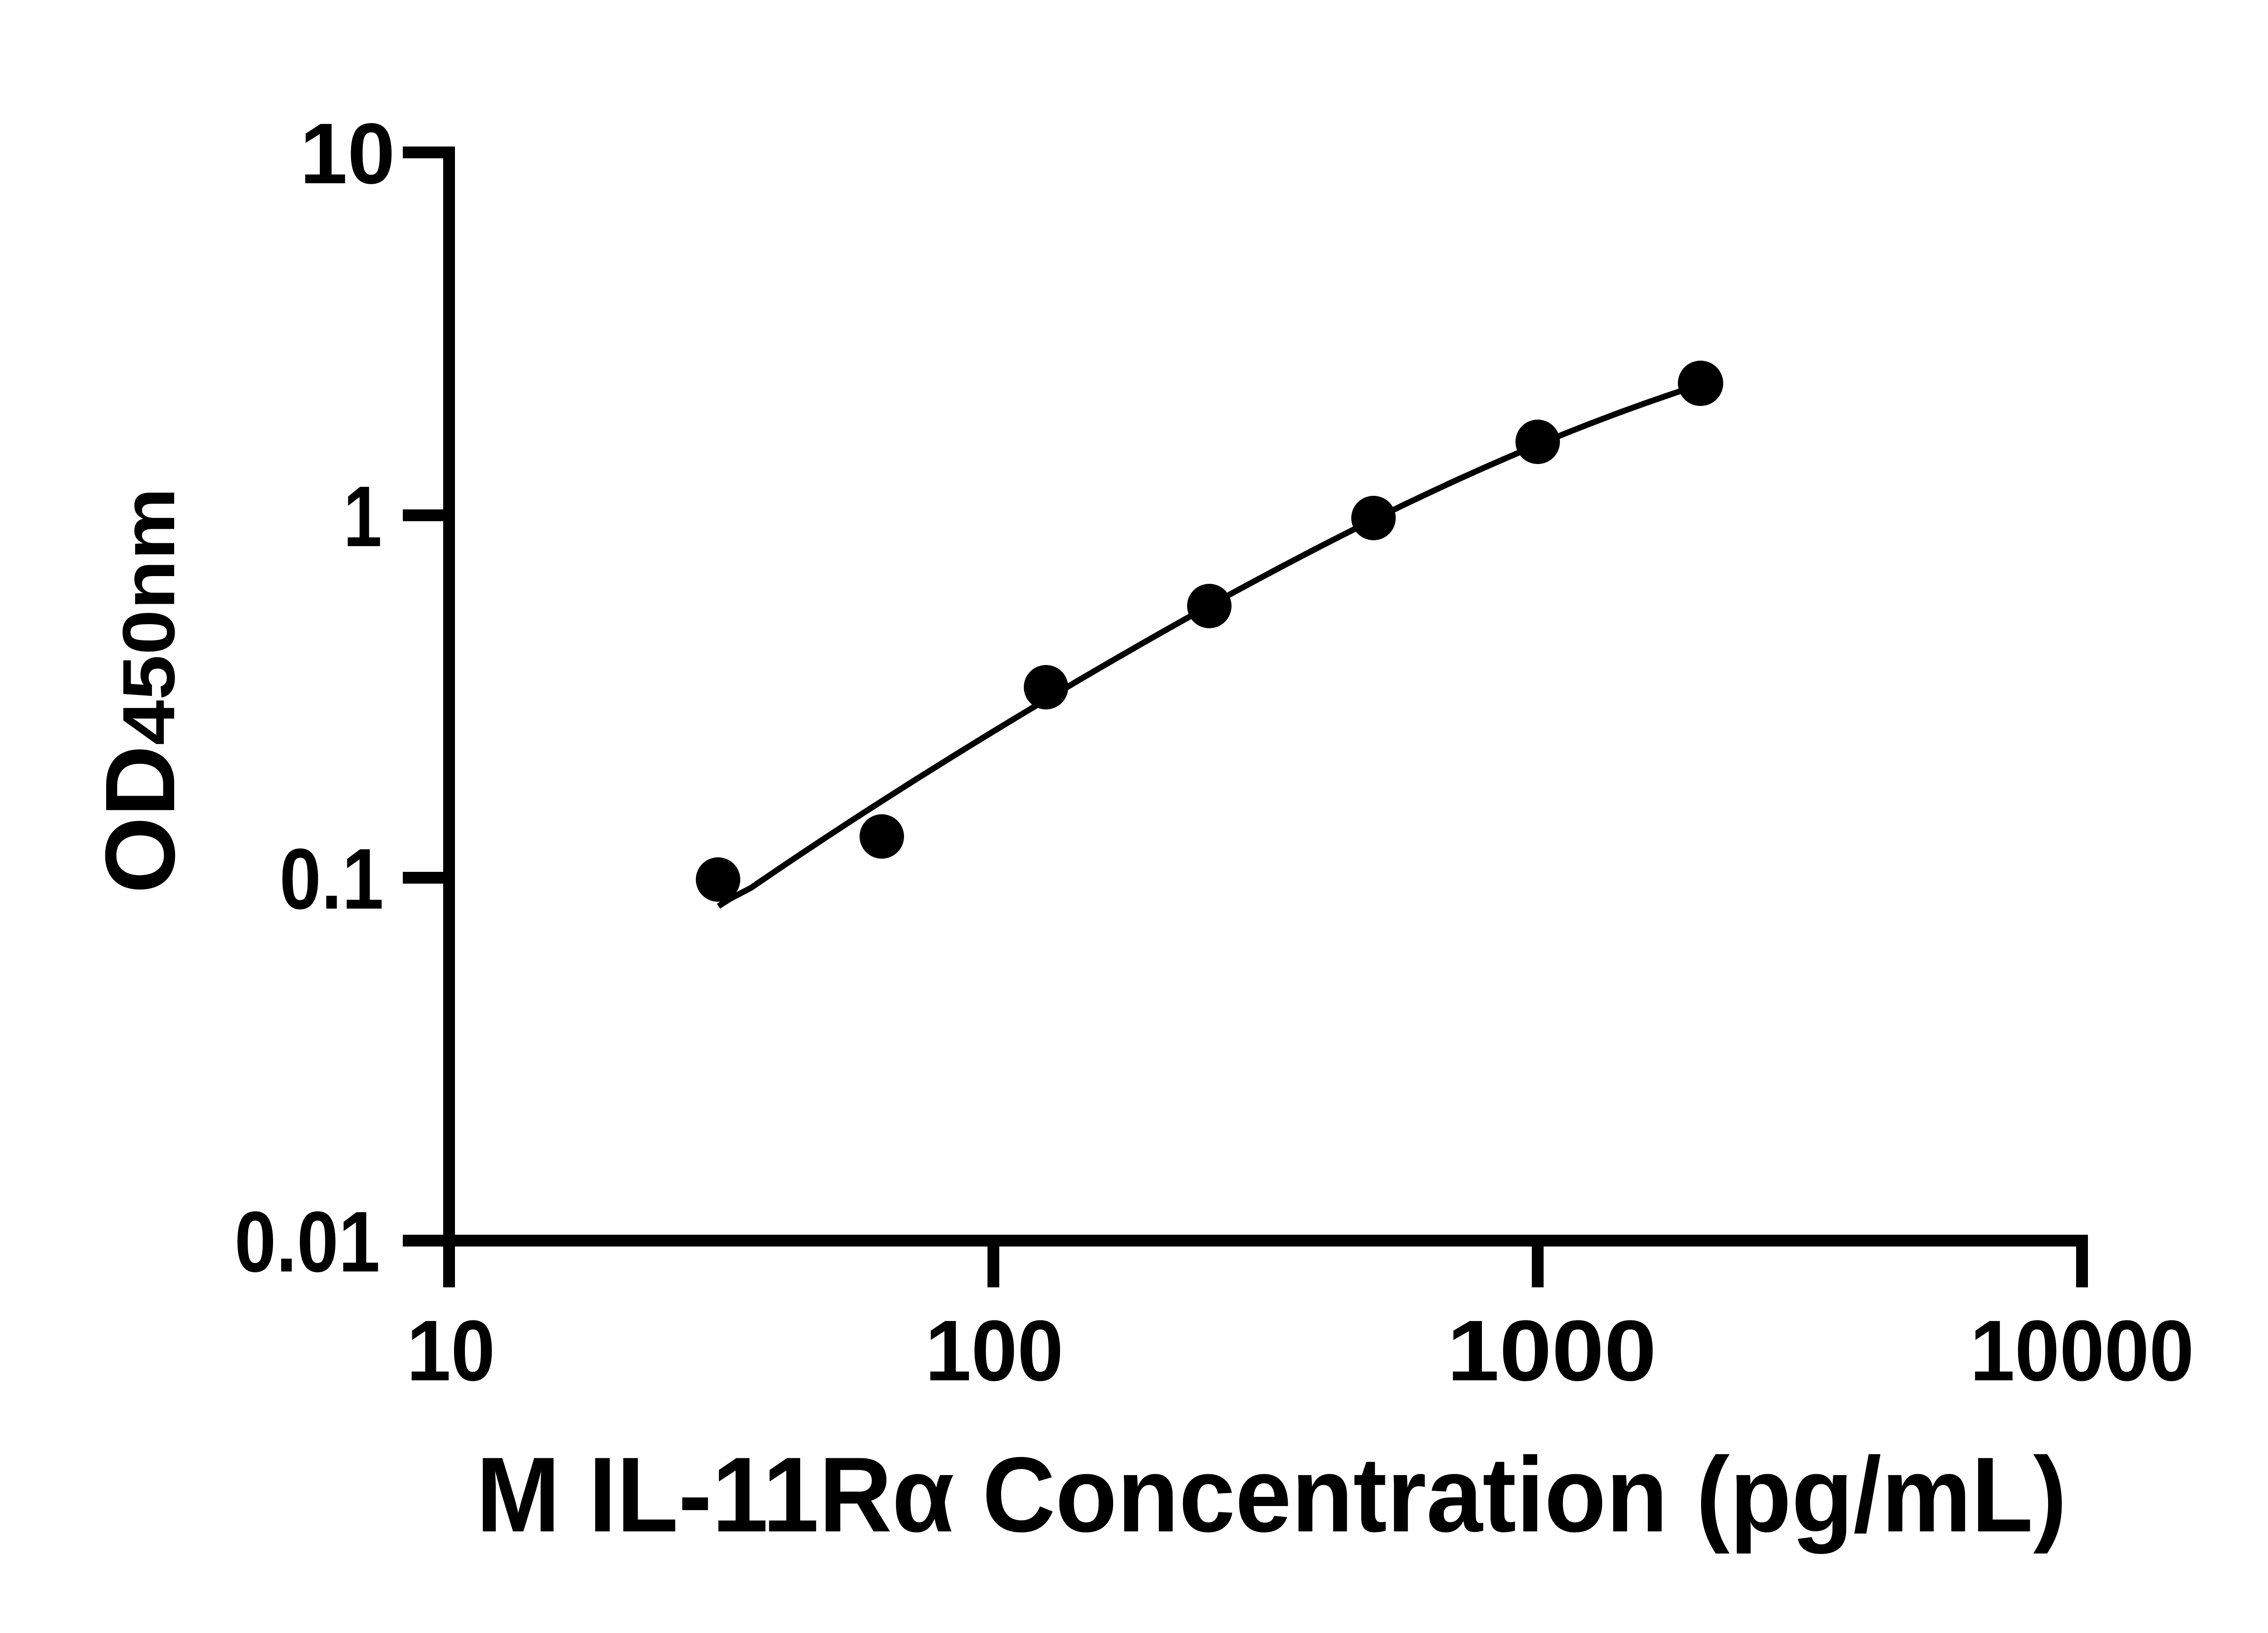  I want to click on svg-text: 0.01, so click(308, 1242).